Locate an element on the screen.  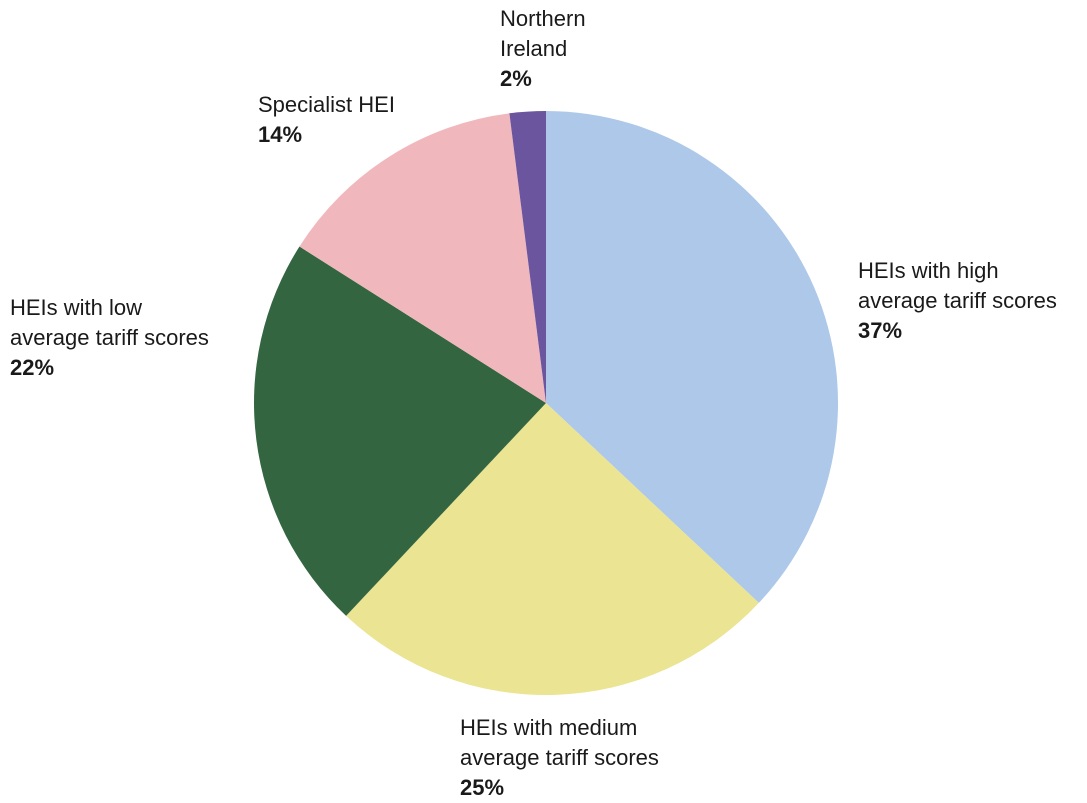
value-label: 22% is located at coordinates (32, 367).